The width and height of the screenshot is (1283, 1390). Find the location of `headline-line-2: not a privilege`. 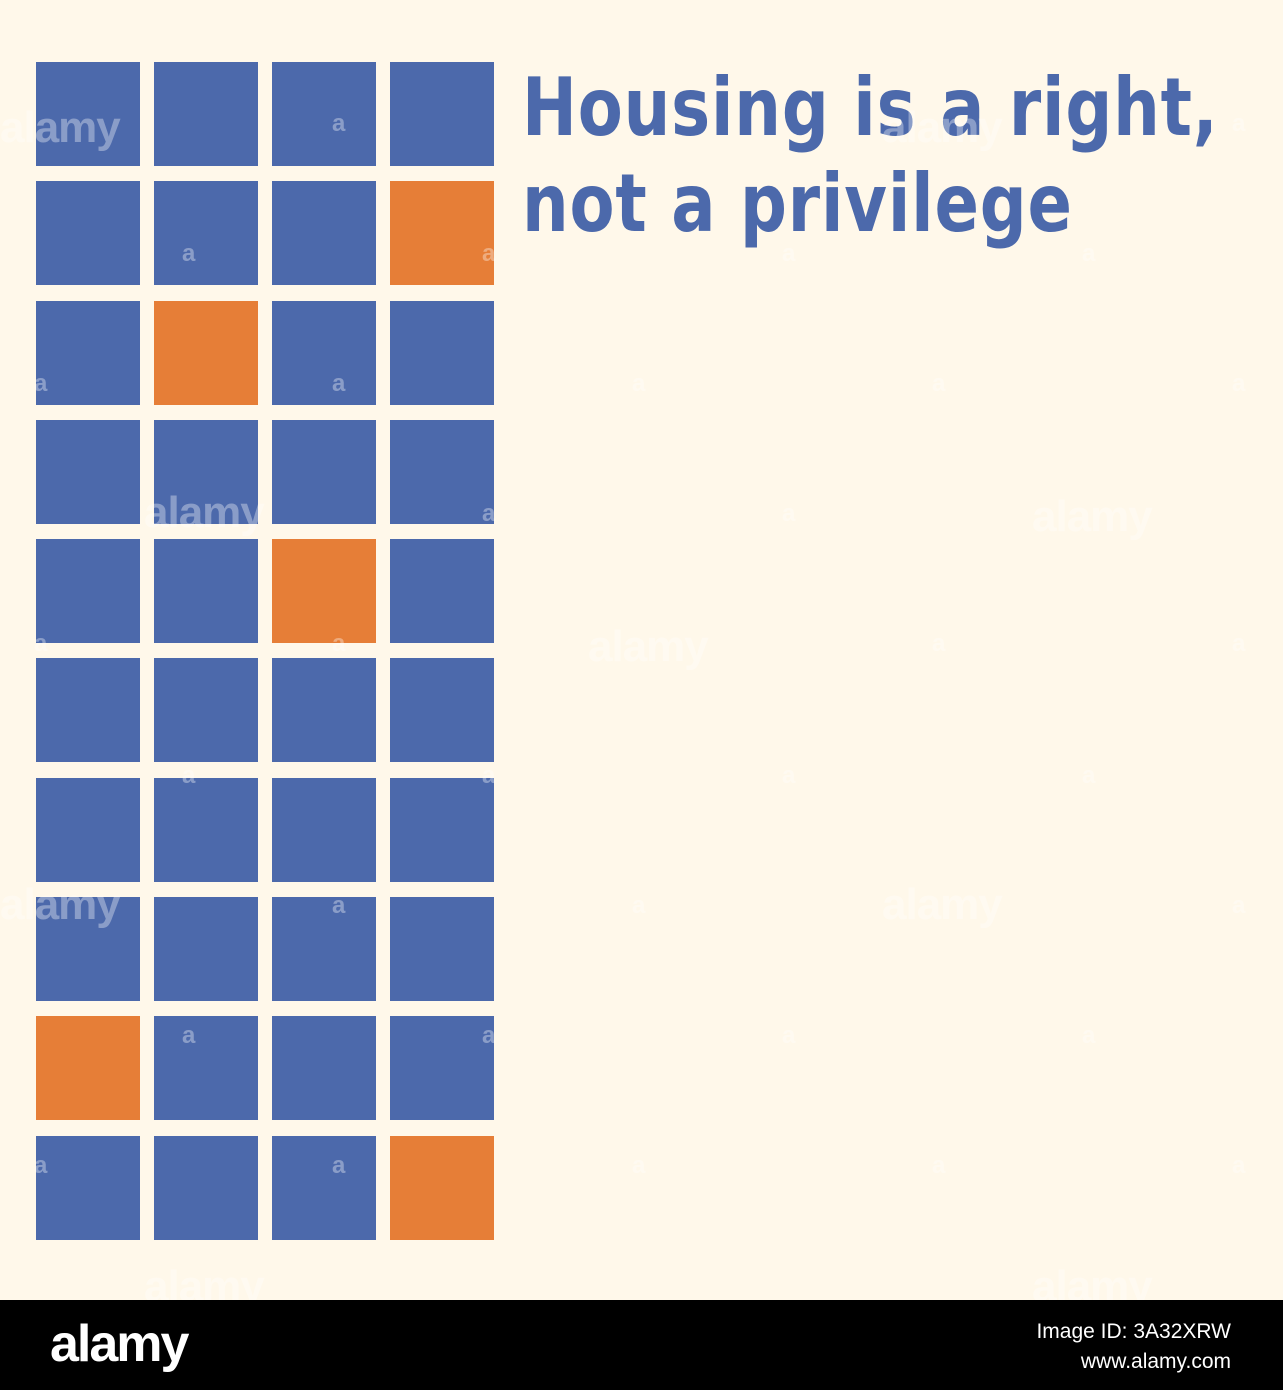

headline-line-2: not a privilege is located at coordinates (797, 203).